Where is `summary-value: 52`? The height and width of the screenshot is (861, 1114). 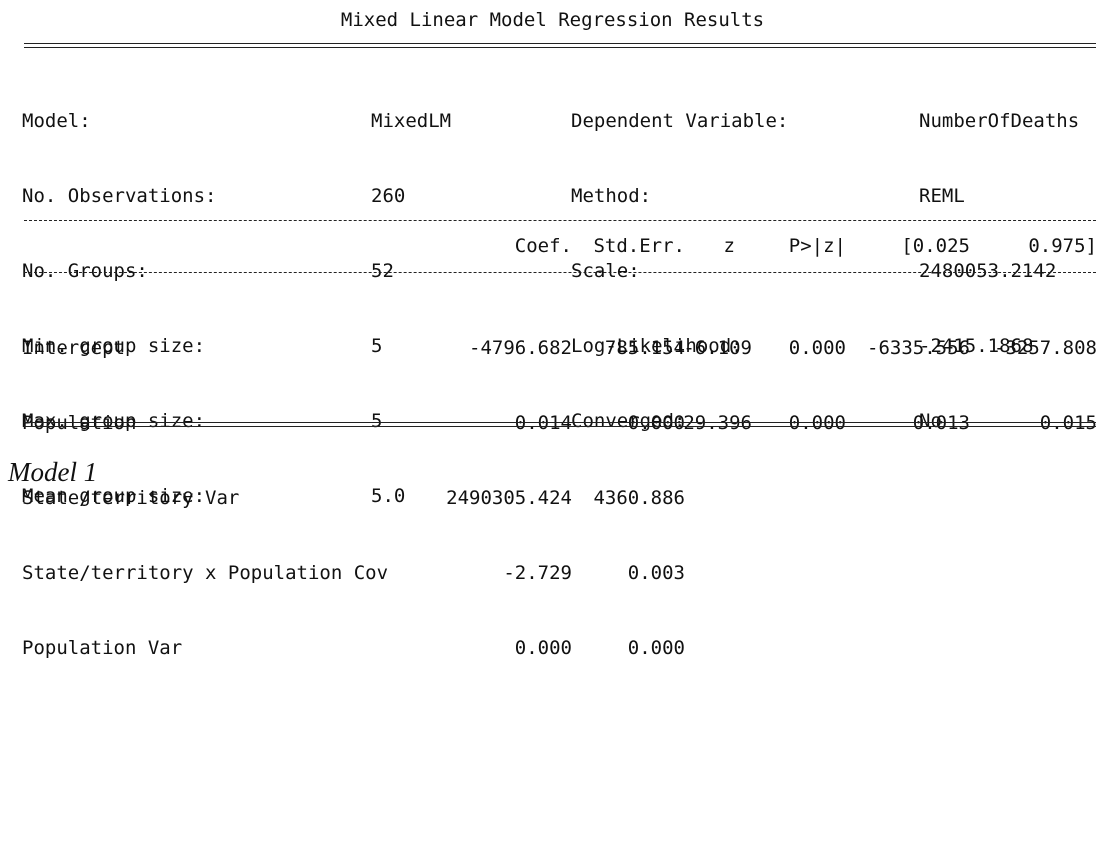
summary-value: 52 is located at coordinates (382, 271).